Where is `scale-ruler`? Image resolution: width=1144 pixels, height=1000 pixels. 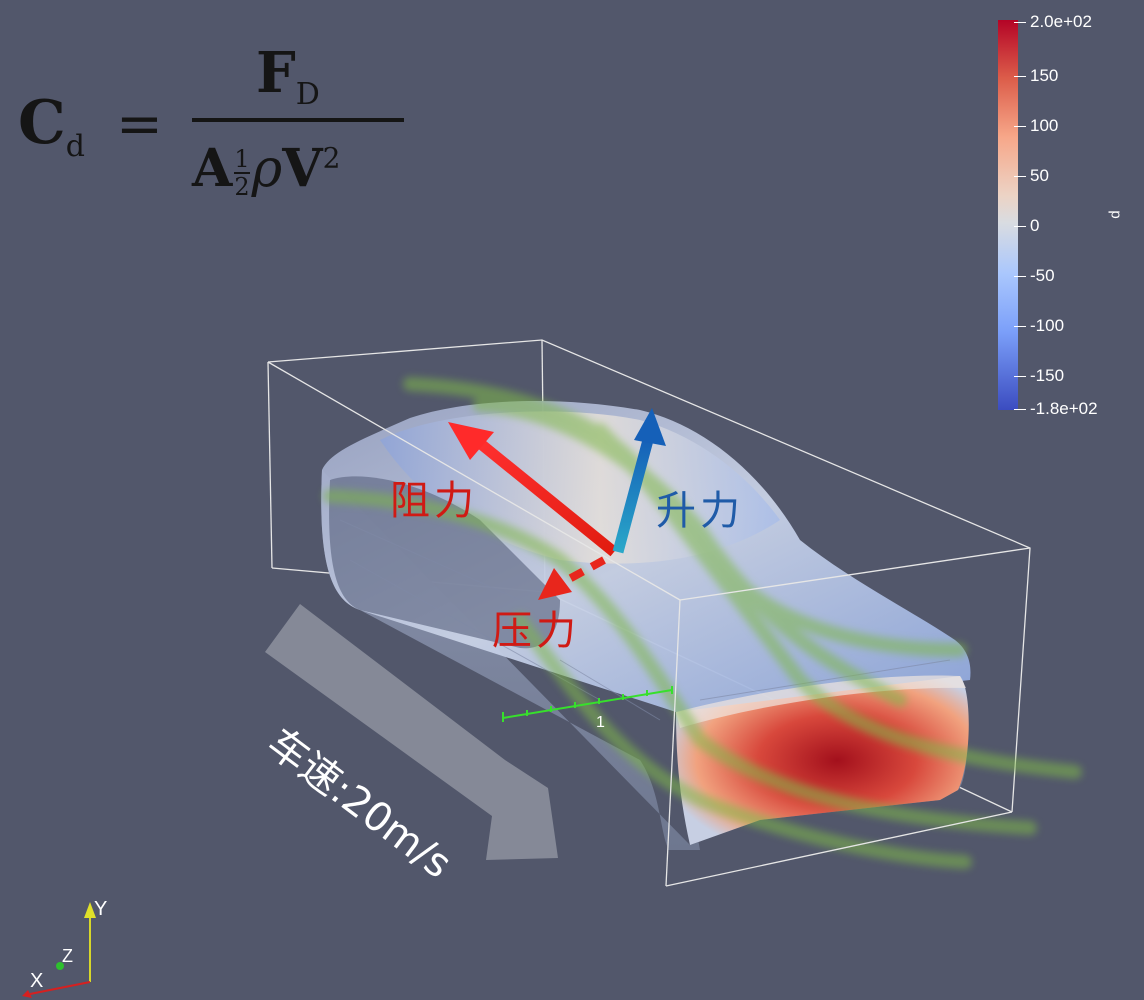 scale-ruler is located at coordinates (587, 704).